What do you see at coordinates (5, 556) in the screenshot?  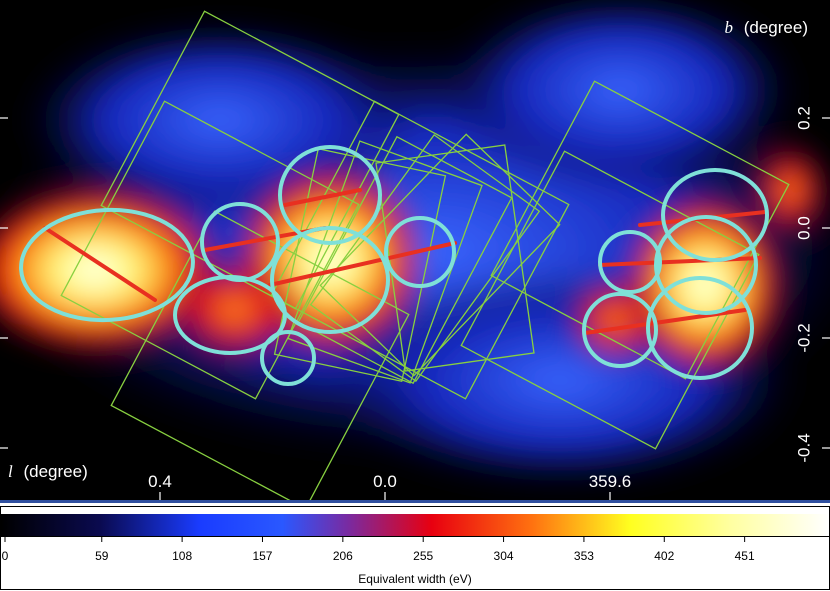 I see `colorbar-tick-label: 0` at bounding box center [5, 556].